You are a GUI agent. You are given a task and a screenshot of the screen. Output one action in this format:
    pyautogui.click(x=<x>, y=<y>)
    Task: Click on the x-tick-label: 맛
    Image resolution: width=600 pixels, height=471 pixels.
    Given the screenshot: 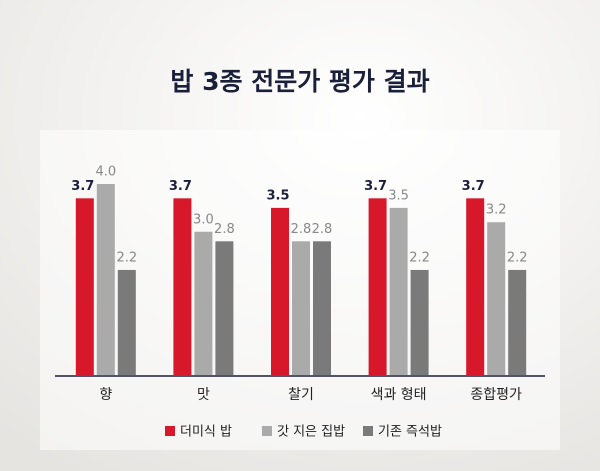 What is the action you would take?
    pyautogui.click(x=203, y=395)
    